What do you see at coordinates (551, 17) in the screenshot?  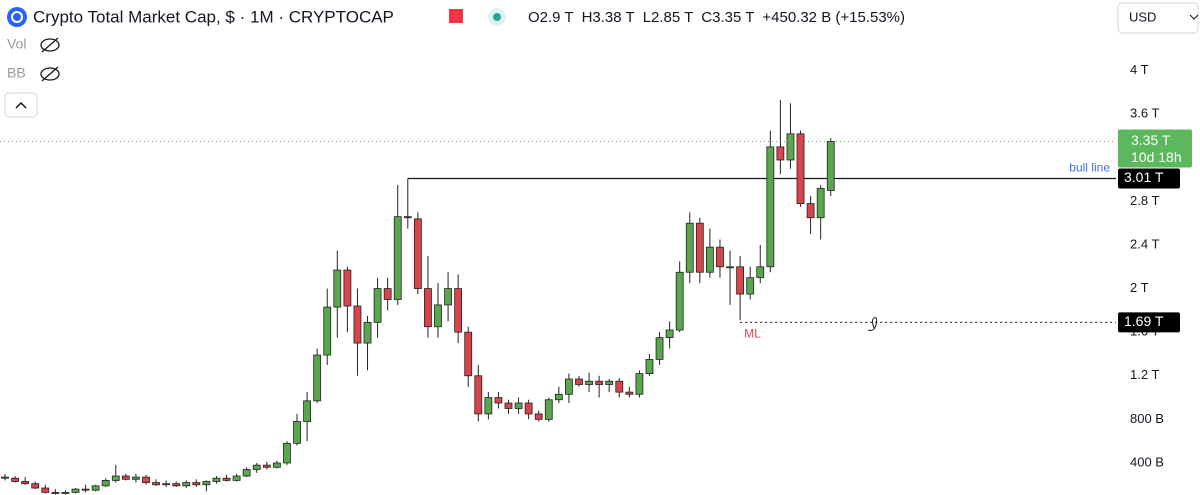 I see `ohlc-value: O2.9 T` at bounding box center [551, 17].